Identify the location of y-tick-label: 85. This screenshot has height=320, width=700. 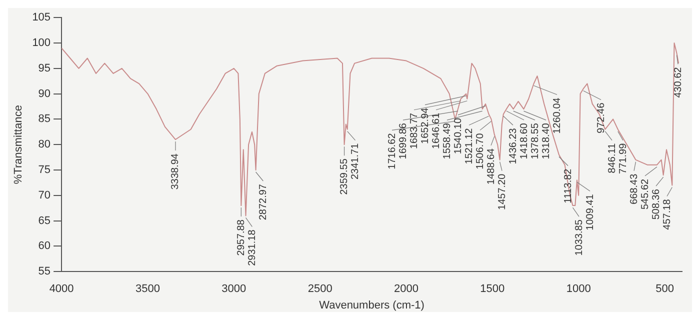
(44, 119).